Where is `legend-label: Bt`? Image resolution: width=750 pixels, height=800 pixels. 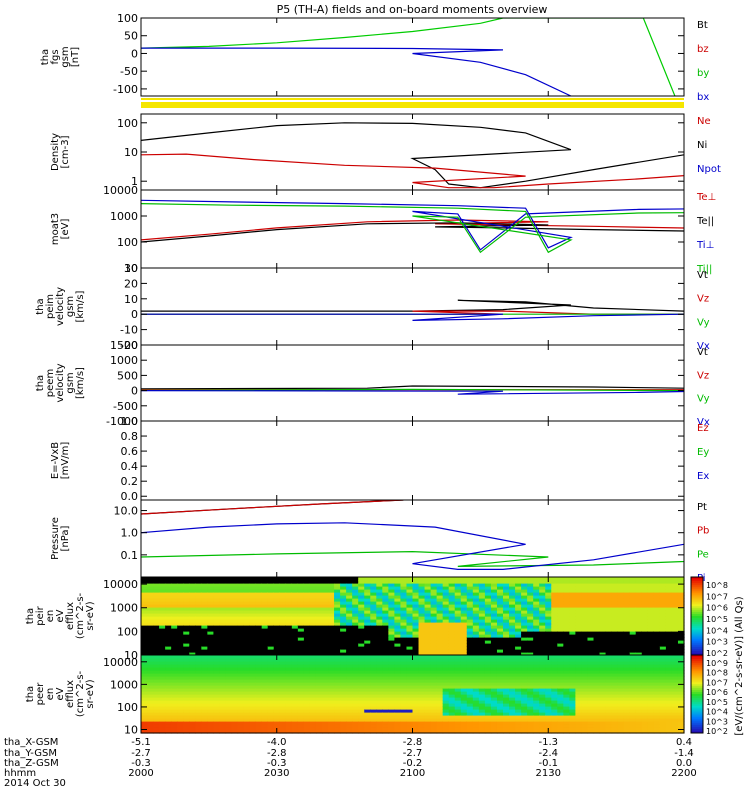 legend-label: Bt is located at coordinates (702, 25).